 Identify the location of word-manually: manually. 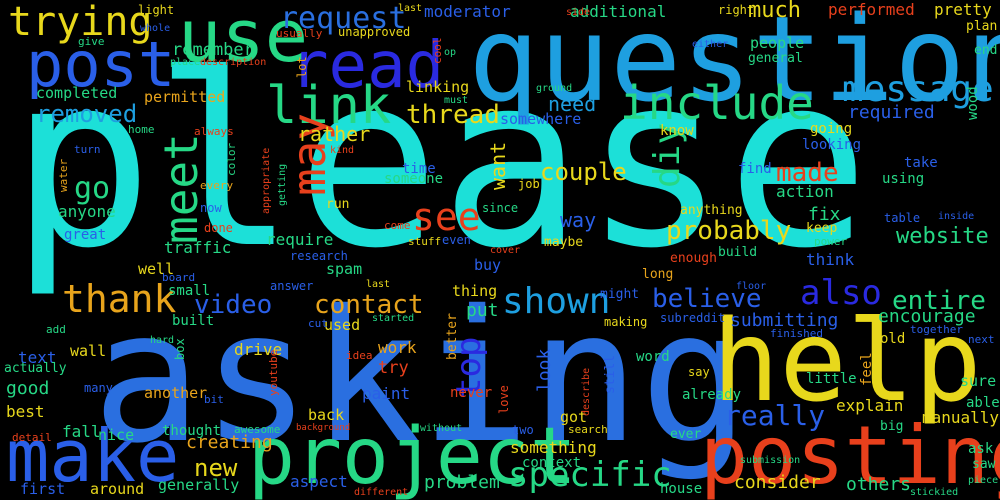
(961, 417).